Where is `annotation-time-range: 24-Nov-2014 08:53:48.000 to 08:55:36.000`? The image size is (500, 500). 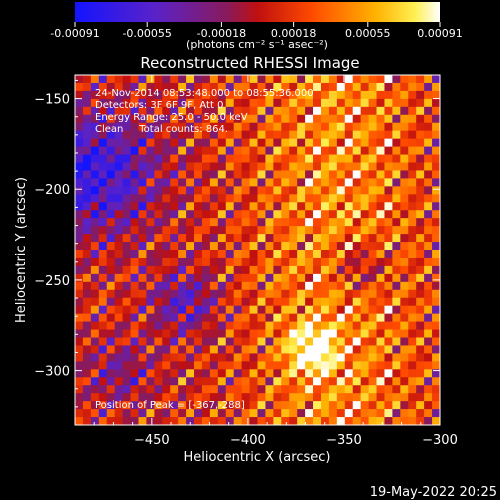
annotation-time-range: 24-Nov-2014 08:53:48.000 to 08:55:36.000 is located at coordinates (204, 93).